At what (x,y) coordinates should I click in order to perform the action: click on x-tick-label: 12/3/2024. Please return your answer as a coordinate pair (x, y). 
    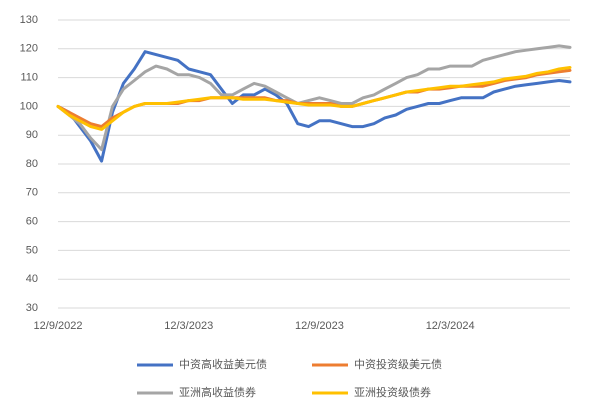
    Looking at the image, I should click on (450, 326).